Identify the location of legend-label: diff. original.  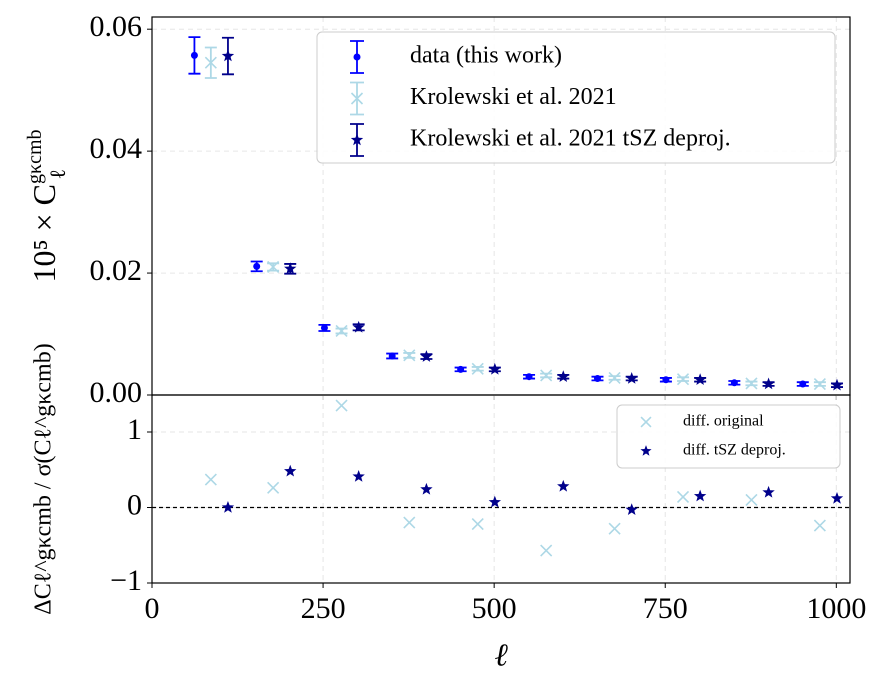
(723, 421).